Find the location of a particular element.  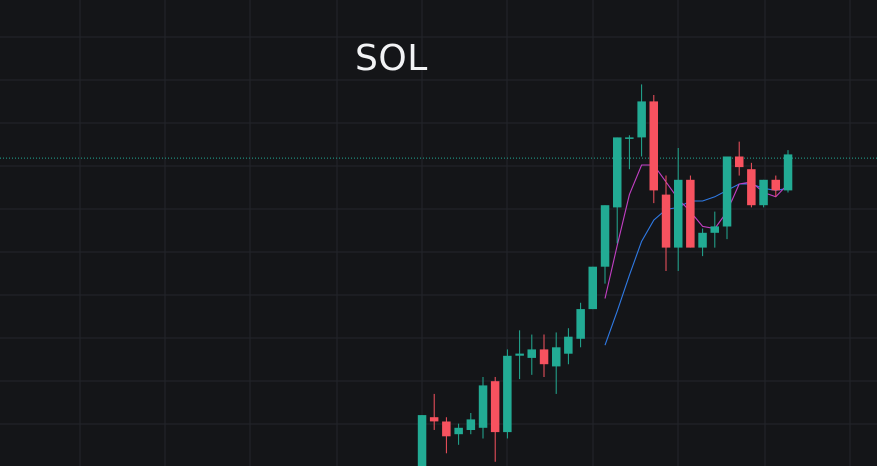

moving-average-fast is located at coordinates (696, 231).